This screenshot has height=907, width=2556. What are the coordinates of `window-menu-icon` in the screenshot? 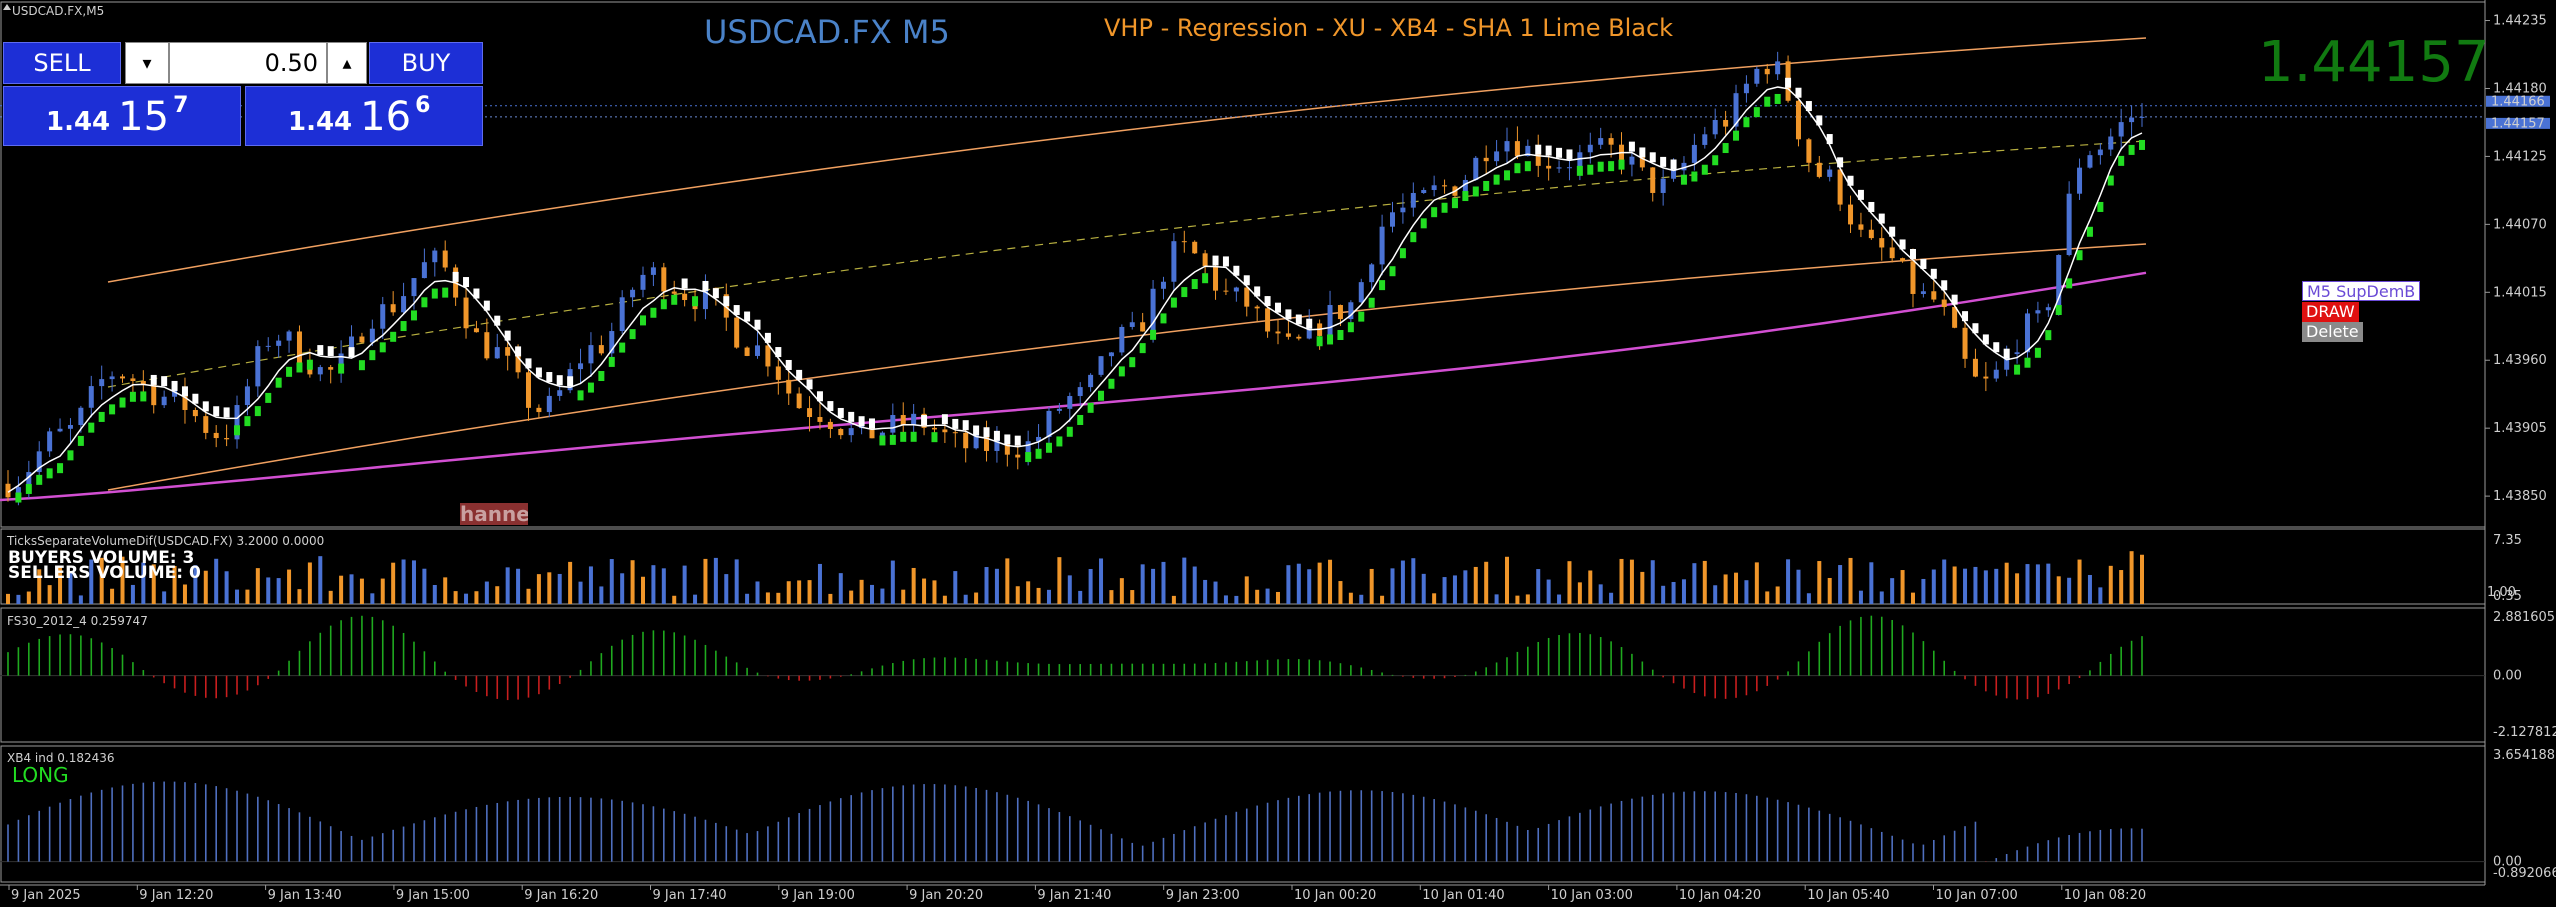 It's located at (7, 7).